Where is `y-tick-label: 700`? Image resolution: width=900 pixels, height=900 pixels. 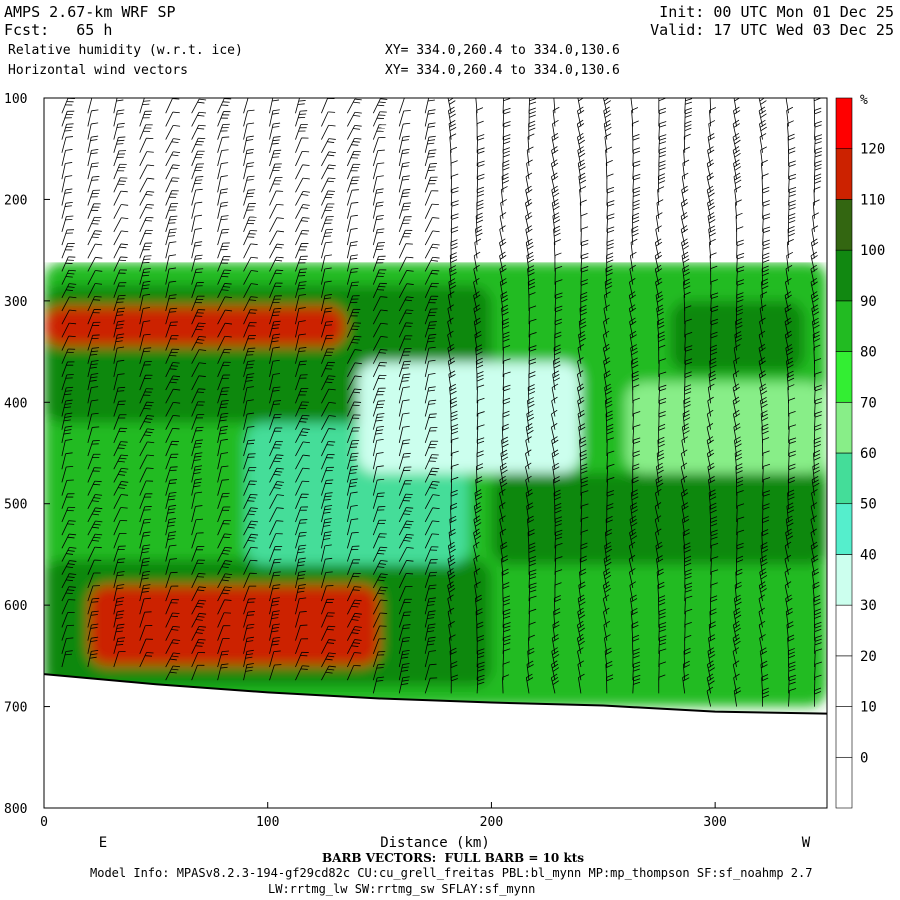
y-tick-label: 700 is located at coordinates (15, 708).